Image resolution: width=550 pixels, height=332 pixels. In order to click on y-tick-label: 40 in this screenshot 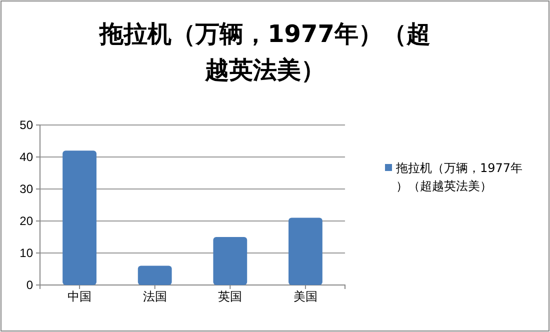, I will do `click(27, 157)`.